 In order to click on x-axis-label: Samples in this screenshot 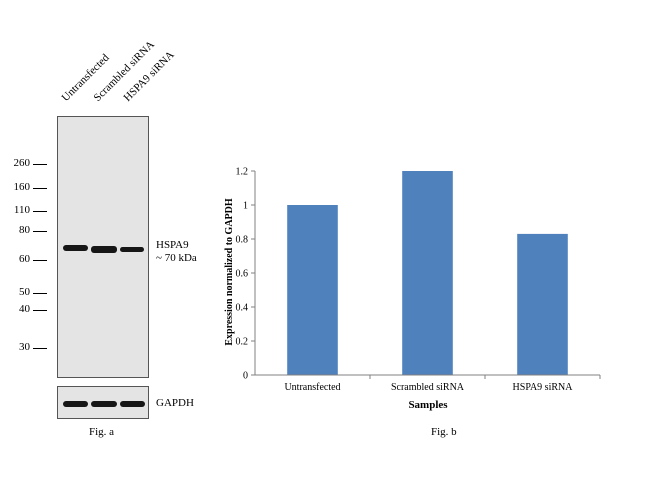, I will do `click(428, 405)`.